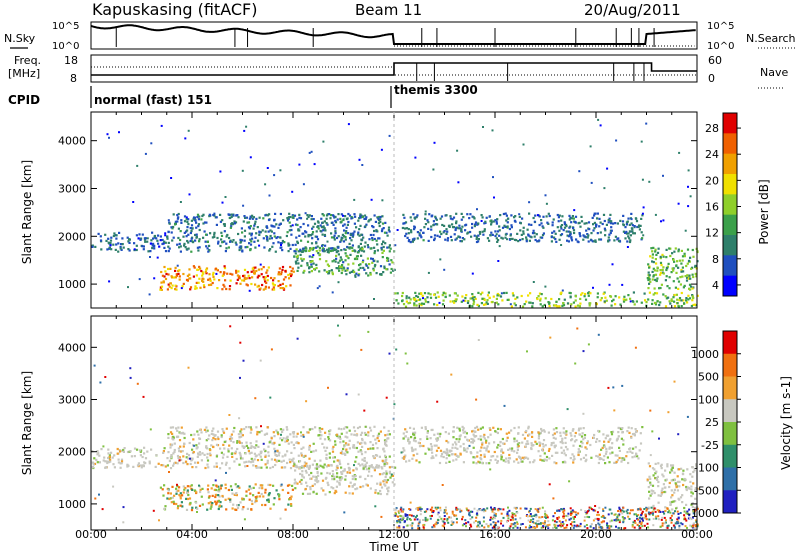 This screenshot has height=558, width=800. What do you see at coordinates (27, 212) in the screenshot?
I see `power-ylabel: Slant Range [km]` at bounding box center [27, 212].